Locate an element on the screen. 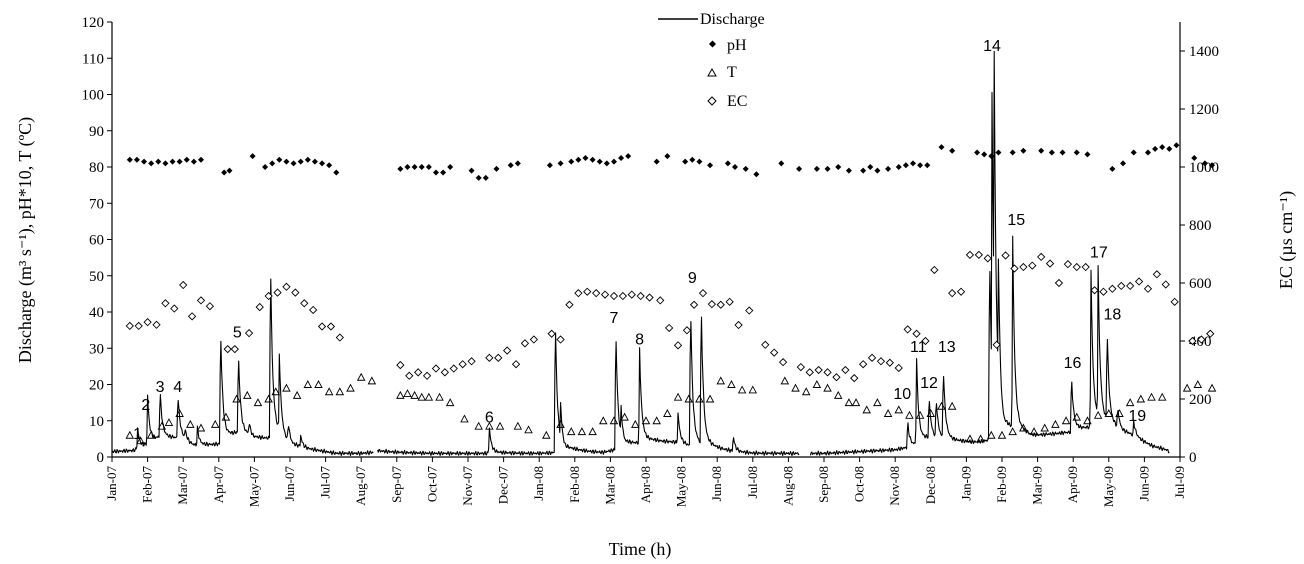 The image size is (1304, 564). y-left-tick-label: 10 is located at coordinates (96, 422).